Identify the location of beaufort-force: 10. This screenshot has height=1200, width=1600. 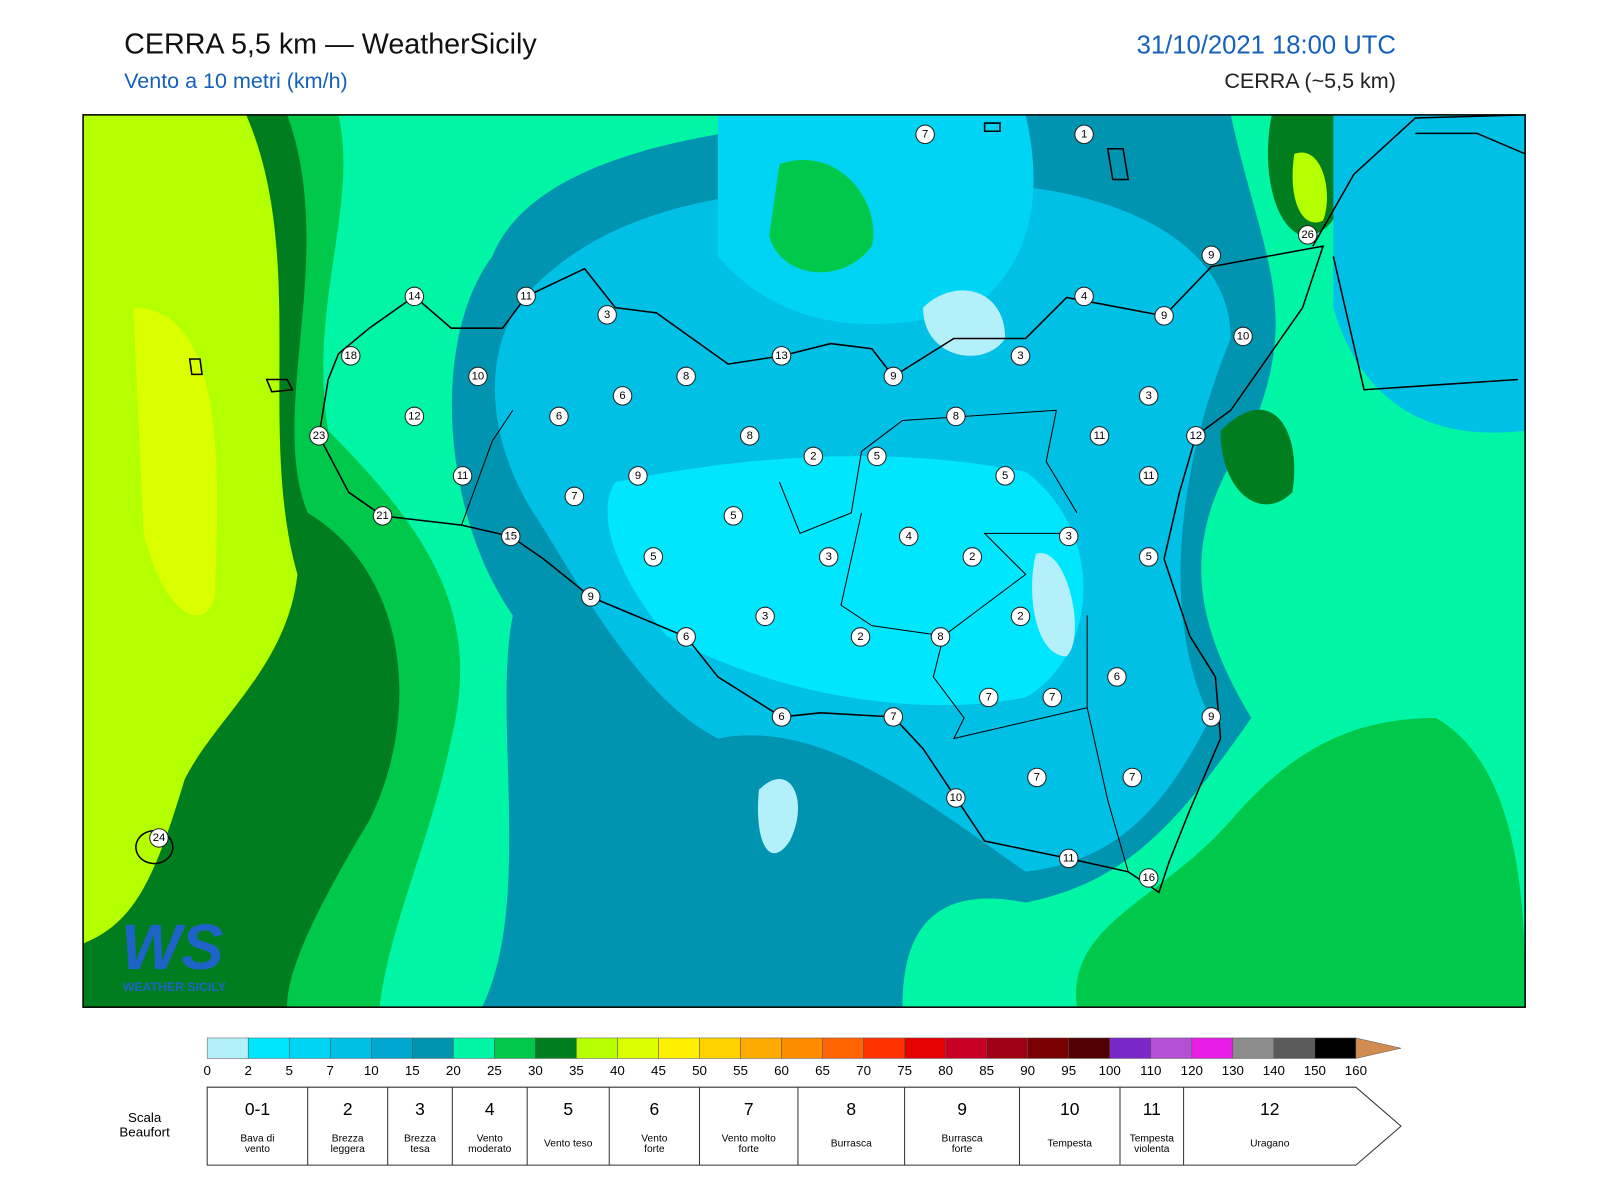
(1070, 1109).